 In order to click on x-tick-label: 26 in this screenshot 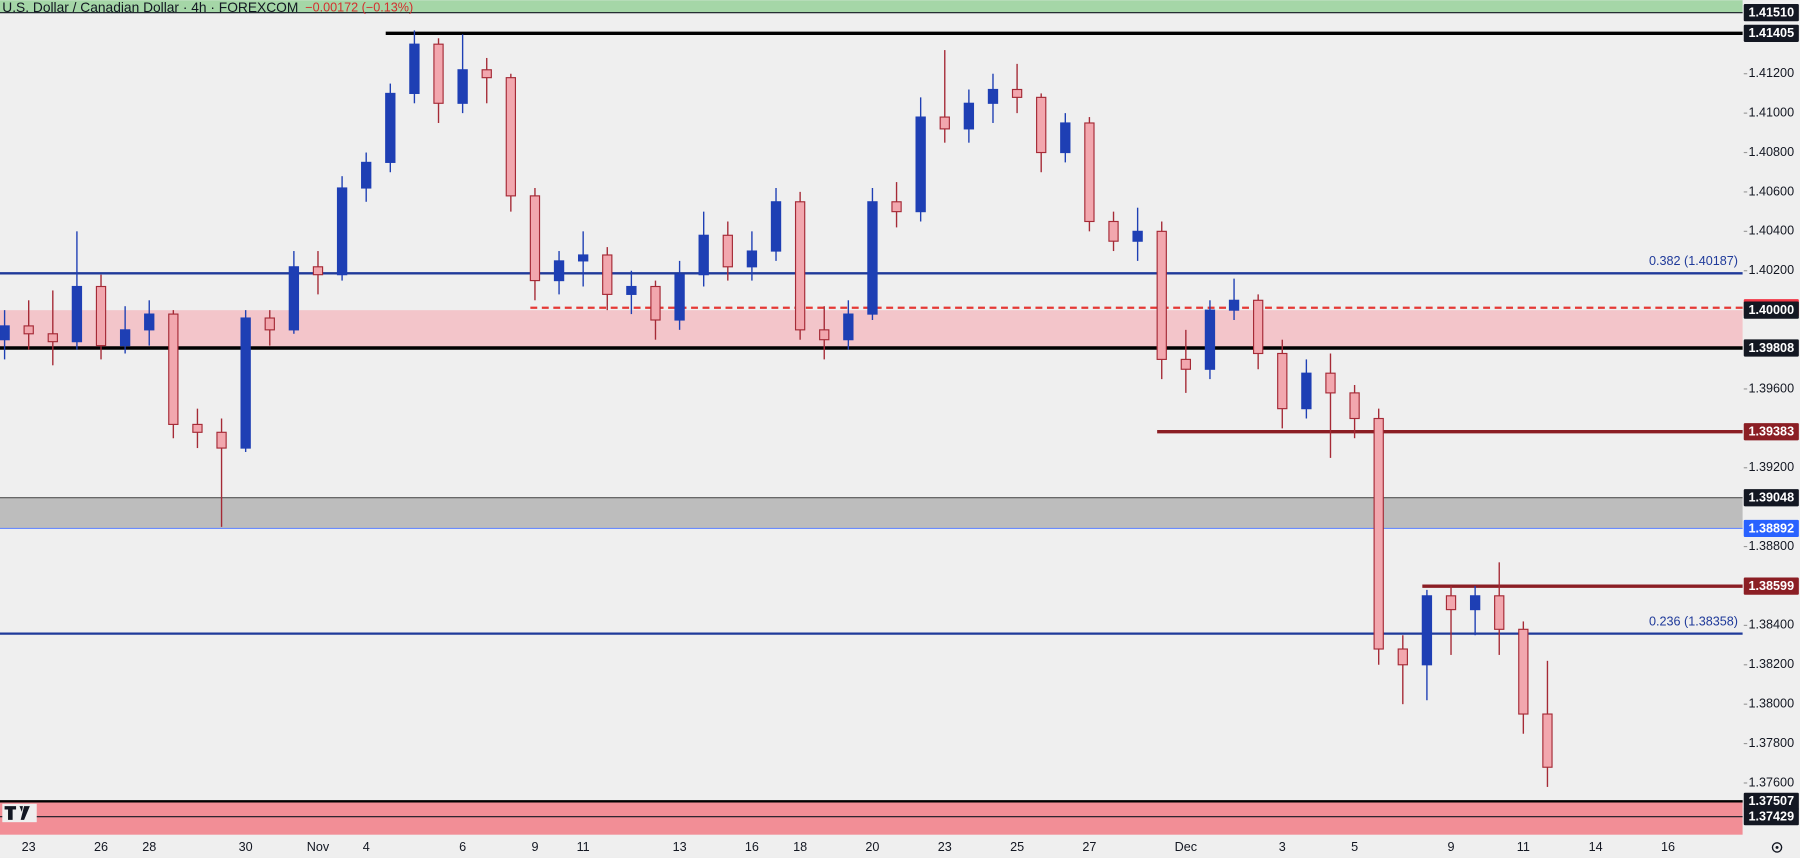, I will do `click(101, 847)`.